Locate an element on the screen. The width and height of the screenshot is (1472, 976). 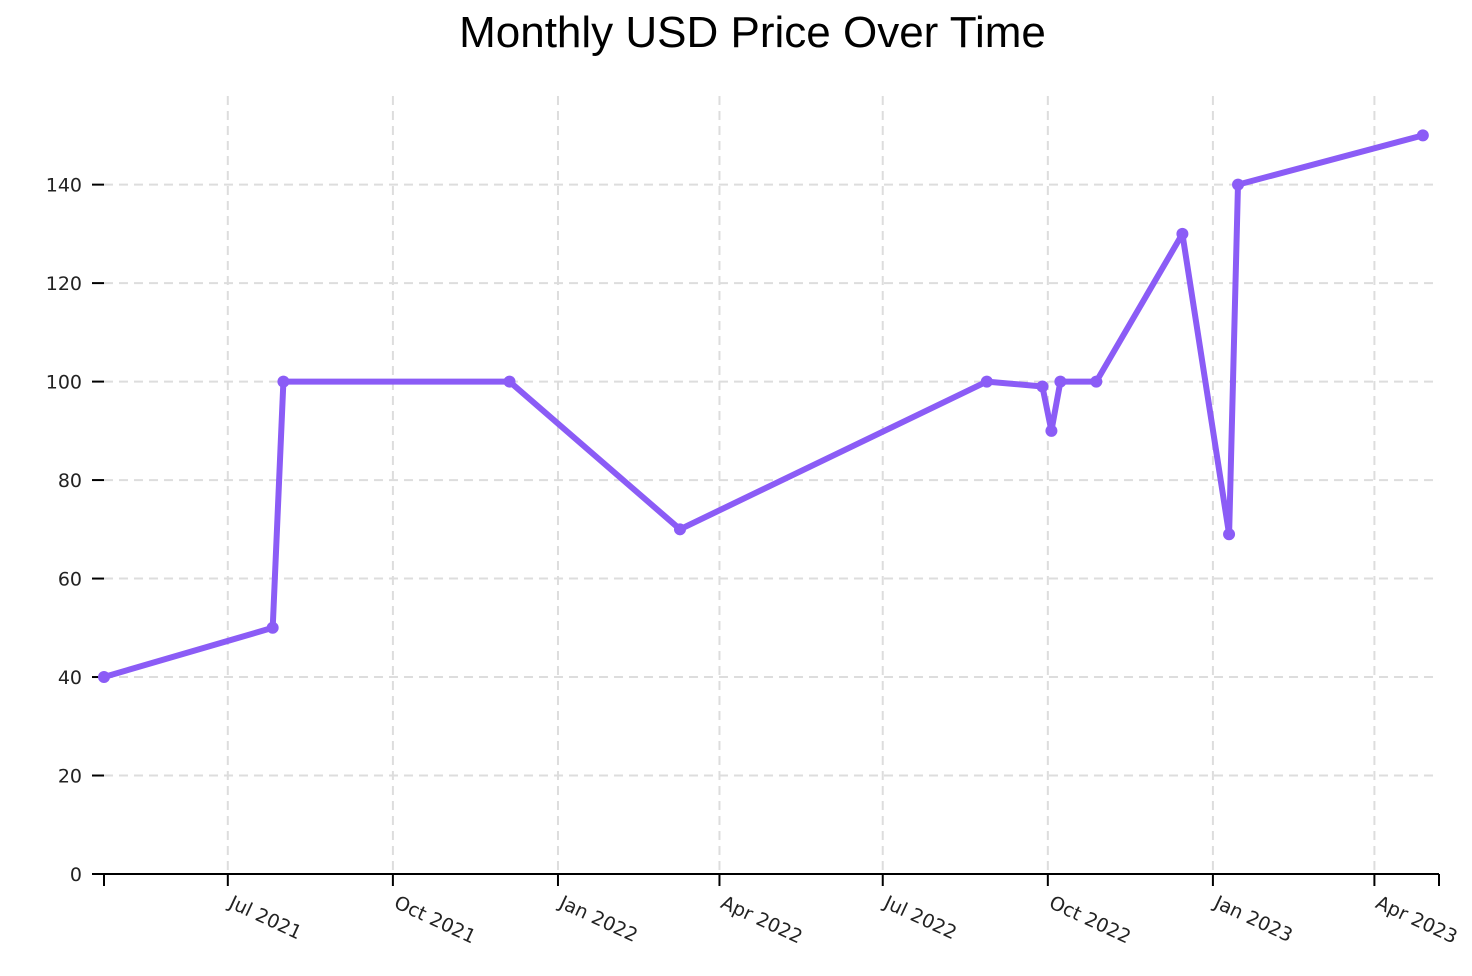
y-tick-label: 40 is located at coordinates (70, 678).